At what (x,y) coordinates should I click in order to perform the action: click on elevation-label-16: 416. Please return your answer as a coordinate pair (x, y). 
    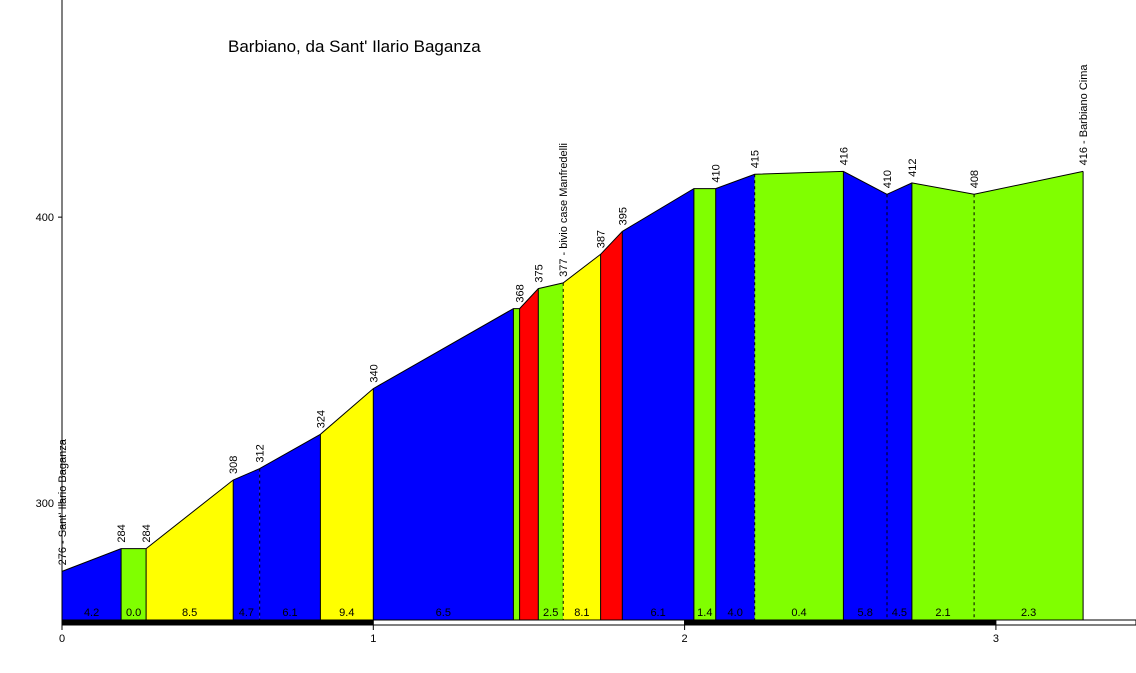
    Looking at the image, I should click on (844, 156).